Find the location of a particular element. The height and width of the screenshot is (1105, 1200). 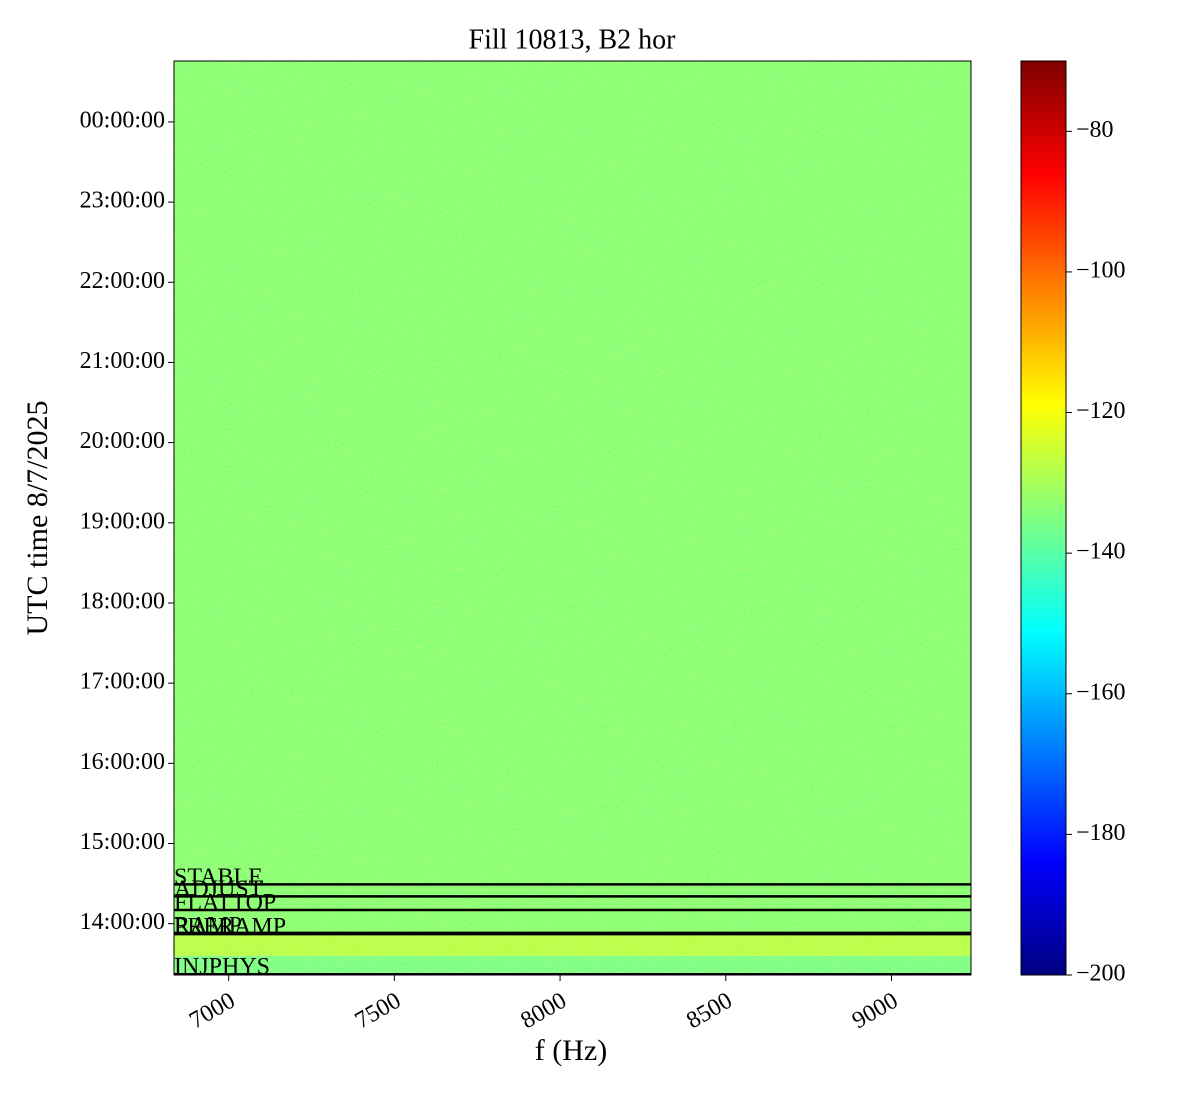

colorbar-tick-label: −180 is located at coordinates (1101, 833).